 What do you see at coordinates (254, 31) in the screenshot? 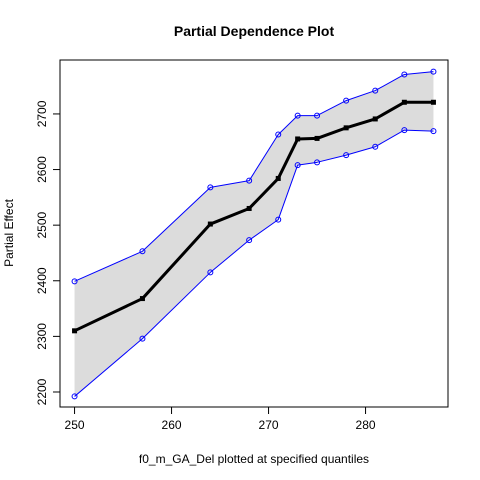
I see `chart-title: Partial Dependence Plot` at bounding box center [254, 31].